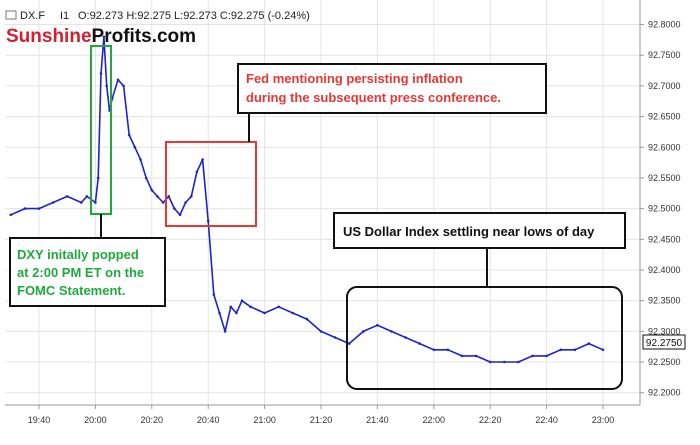  Describe the element at coordinates (152, 420) in the screenshot. I see `x-tick-label-2: 20:20` at that location.